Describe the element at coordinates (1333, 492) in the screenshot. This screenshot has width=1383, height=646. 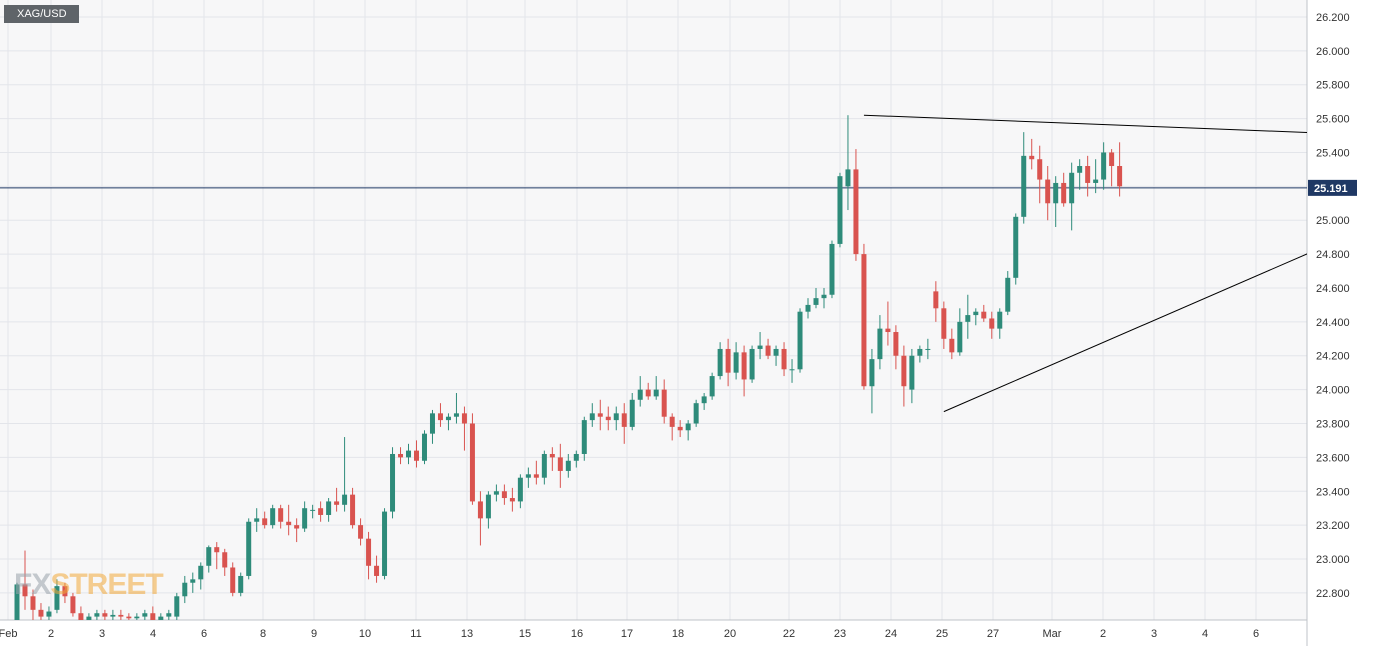
I see `y-tick-label: 23.400` at that location.